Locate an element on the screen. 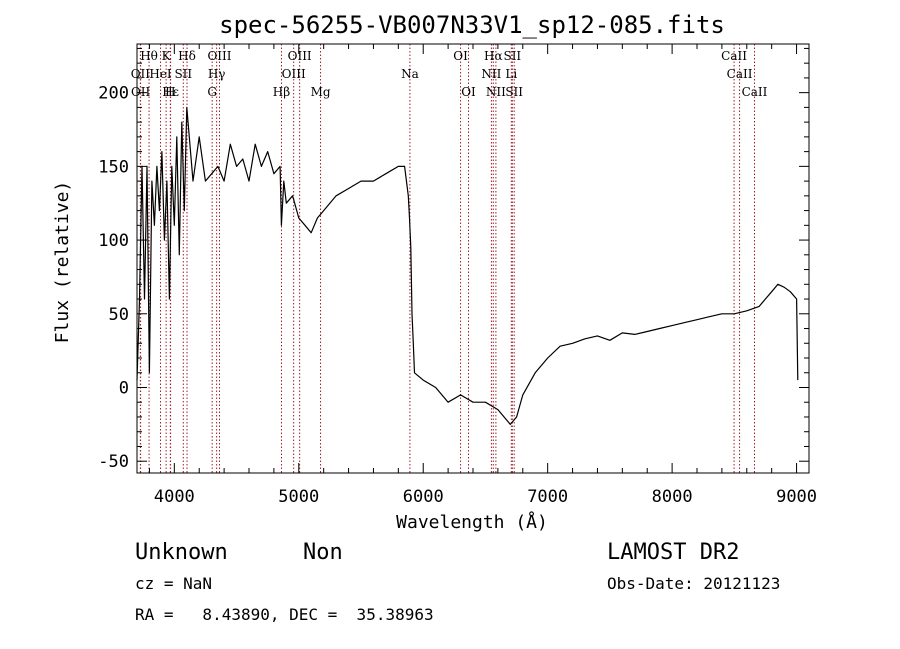 The height and width of the screenshot is (649, 900). y-tick-label-1: 0 is located at coordinates (124, 388).